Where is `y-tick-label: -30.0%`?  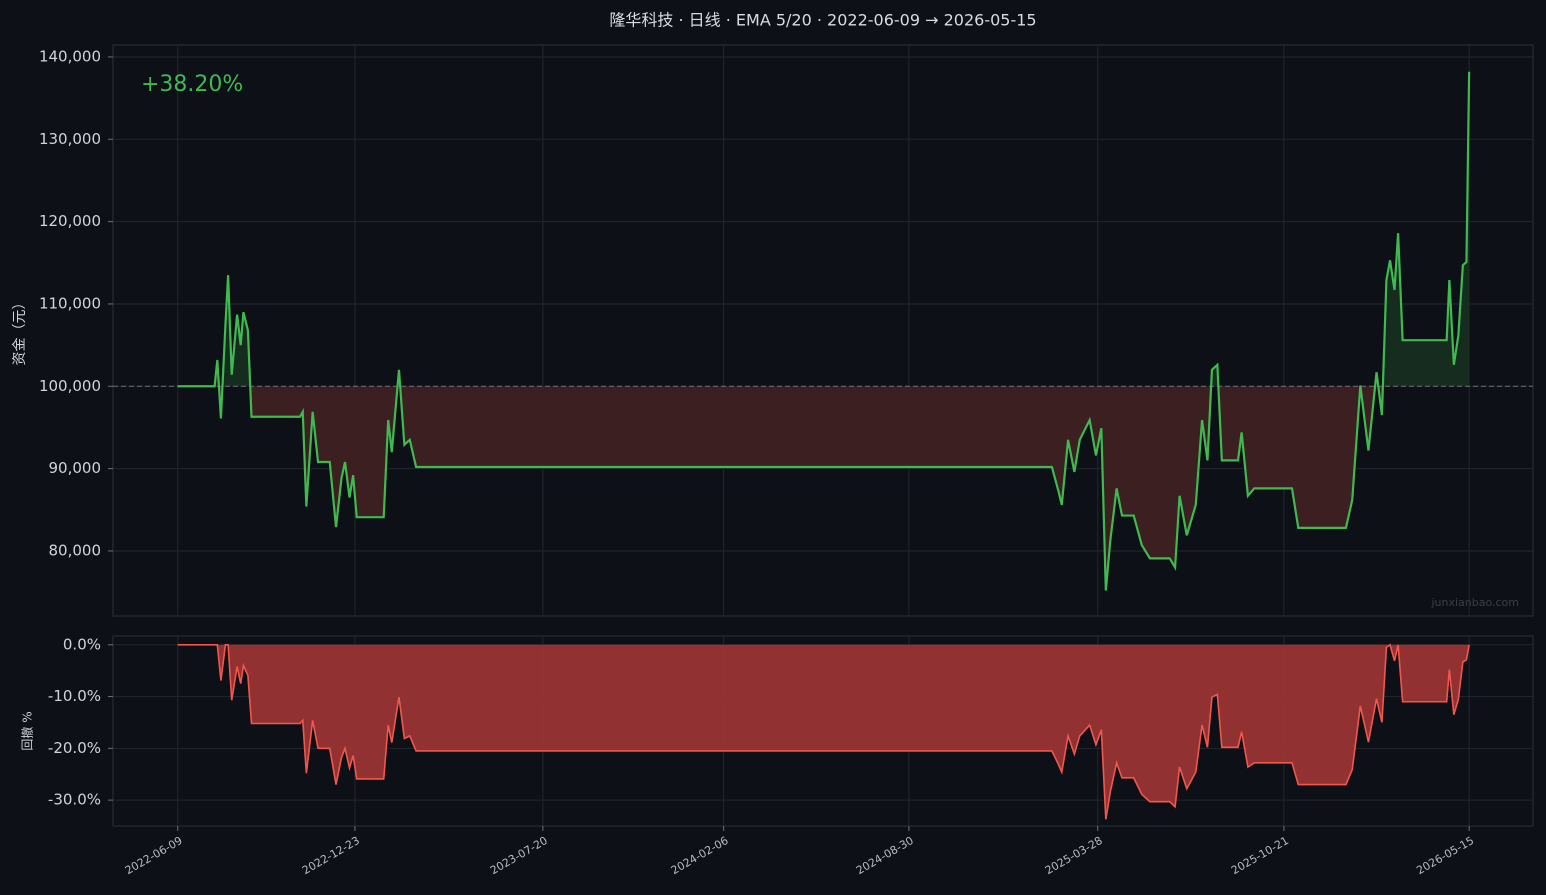
y-tick-label: -30.0% is located at coordinates (74, 800).